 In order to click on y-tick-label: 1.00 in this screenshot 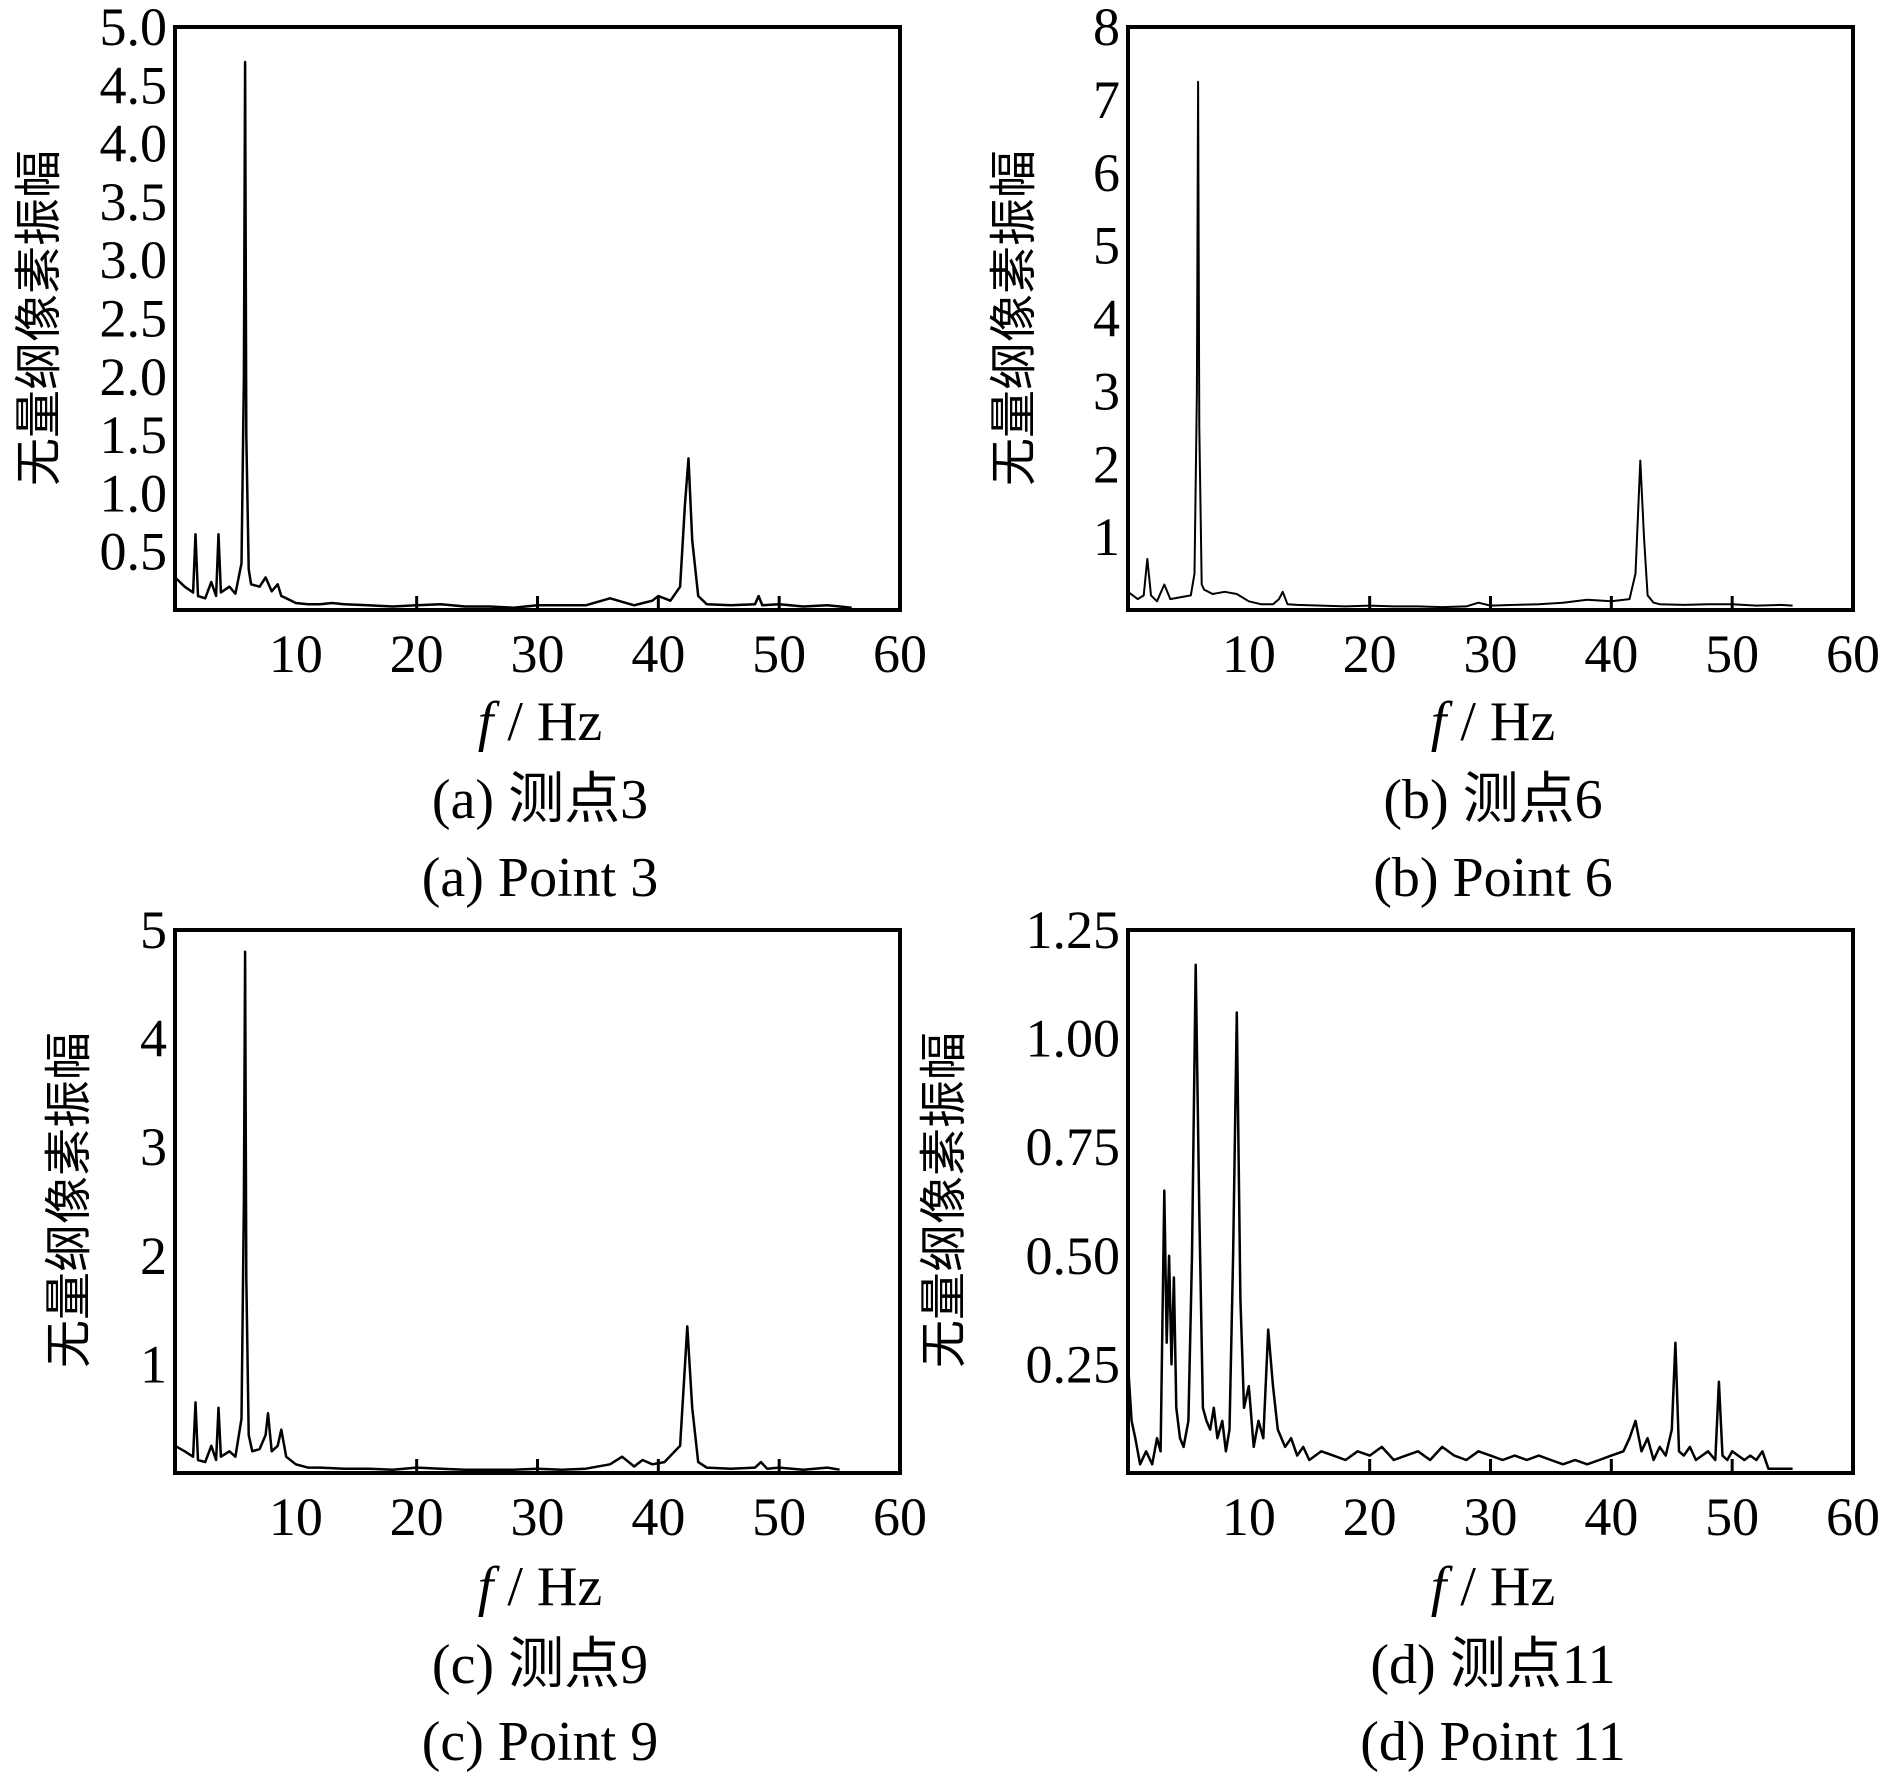, I will do `click(1073, 1039)`.